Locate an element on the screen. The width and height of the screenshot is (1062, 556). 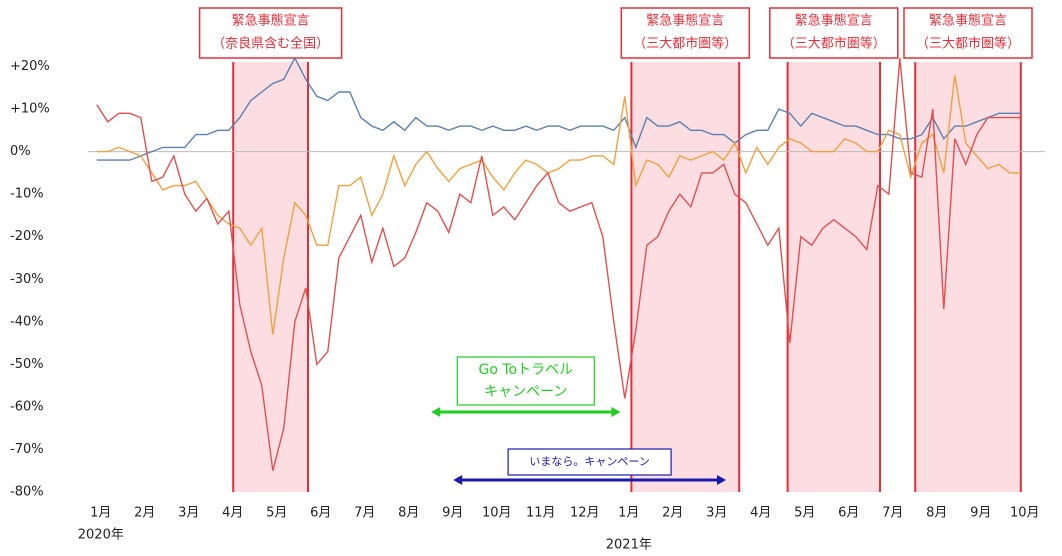
y-tick-label: +20% is located at coordinates (30, 66).